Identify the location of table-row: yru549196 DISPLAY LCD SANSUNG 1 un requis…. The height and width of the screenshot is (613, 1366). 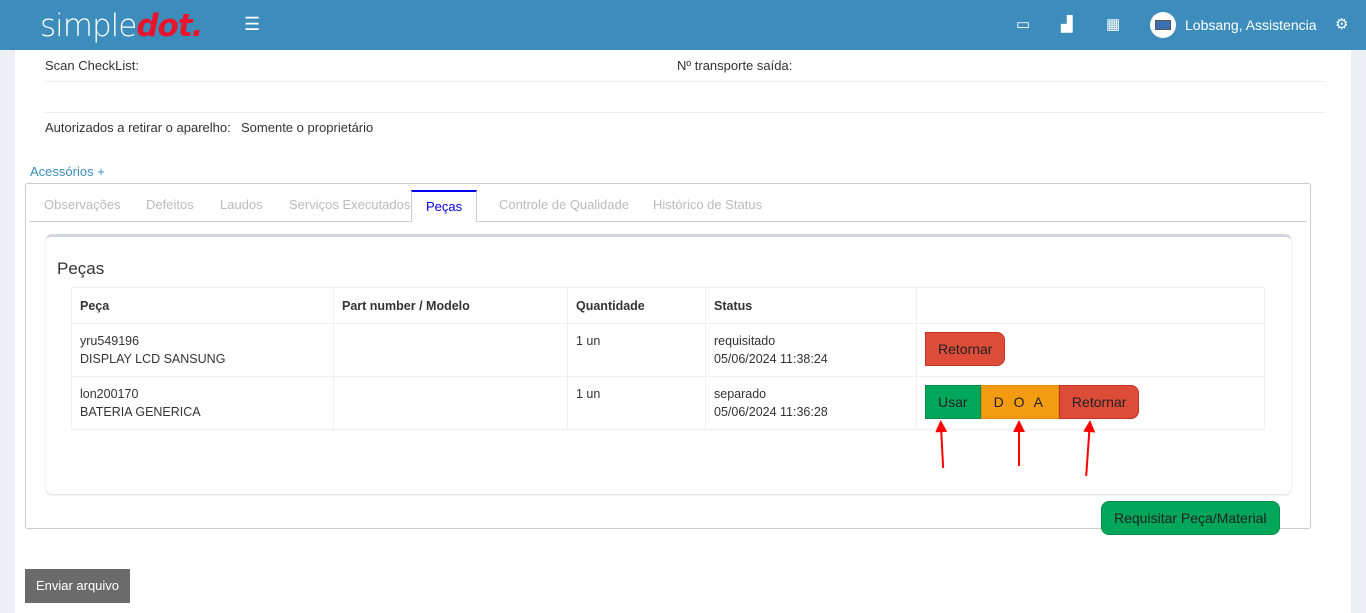
(668, 350).